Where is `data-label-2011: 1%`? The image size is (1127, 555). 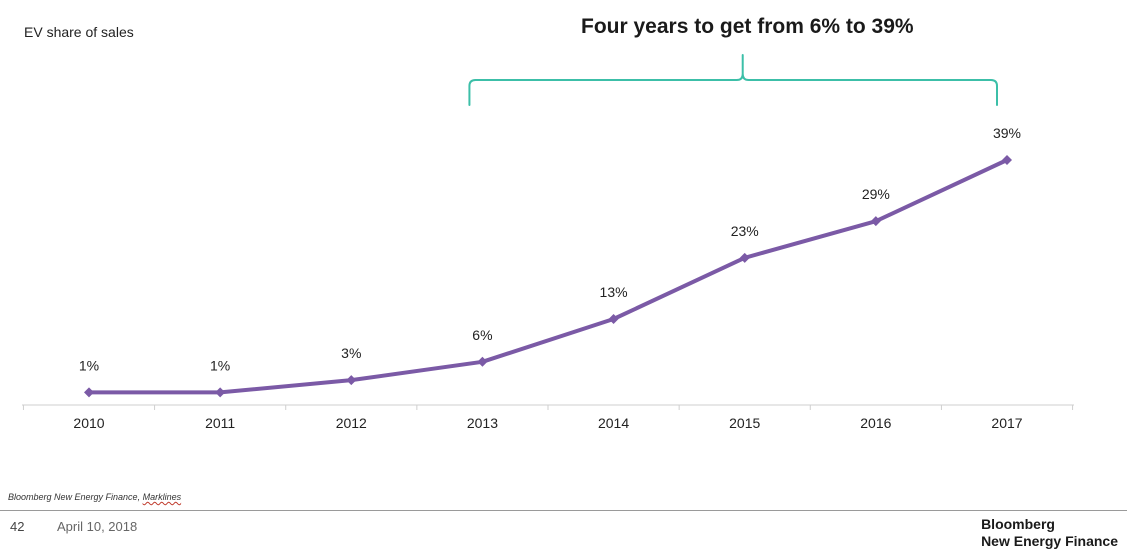
data-label-2011: 1% is located at coordinates (220, 365).